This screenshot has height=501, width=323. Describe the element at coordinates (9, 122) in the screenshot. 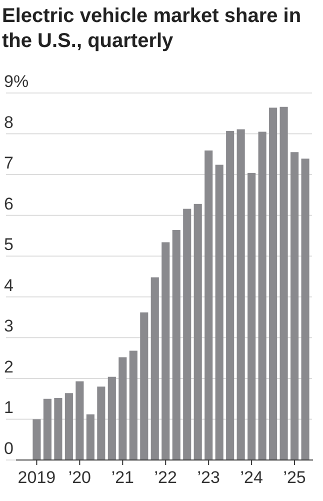

I see `y-tick-label: 8` at that location.